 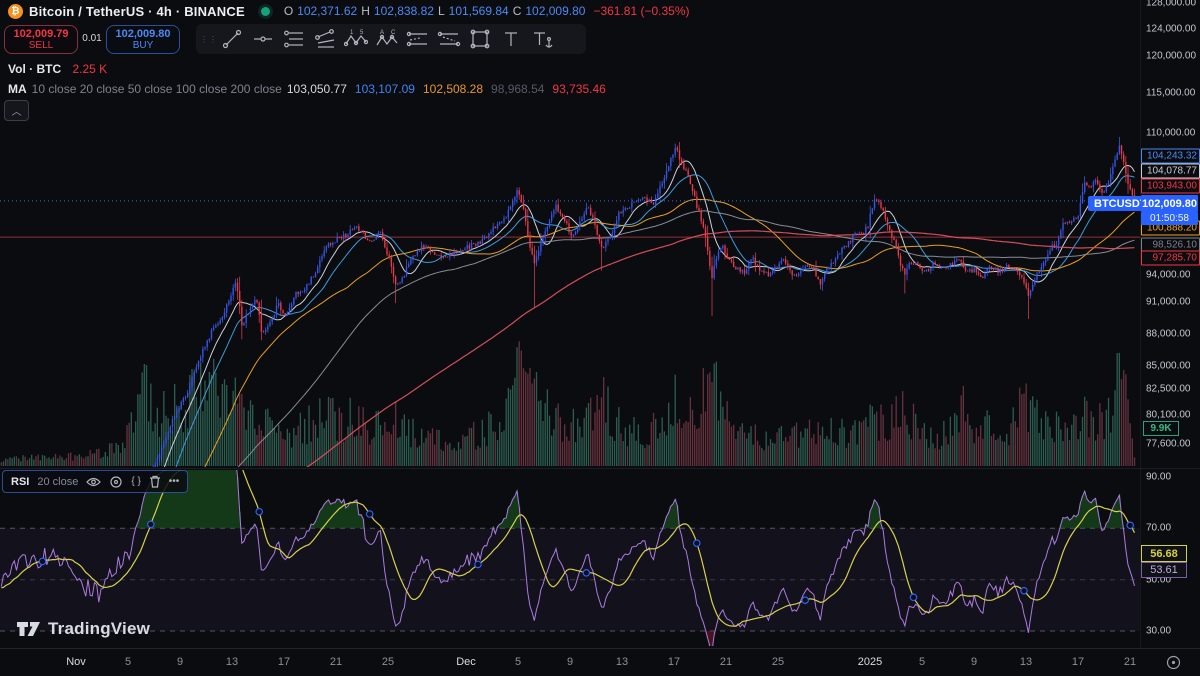 What do you see at coordinates (90, 69) in the screenshot?
I see `volume-legend-value: 2.25 K` at bounding box center [90, 69].